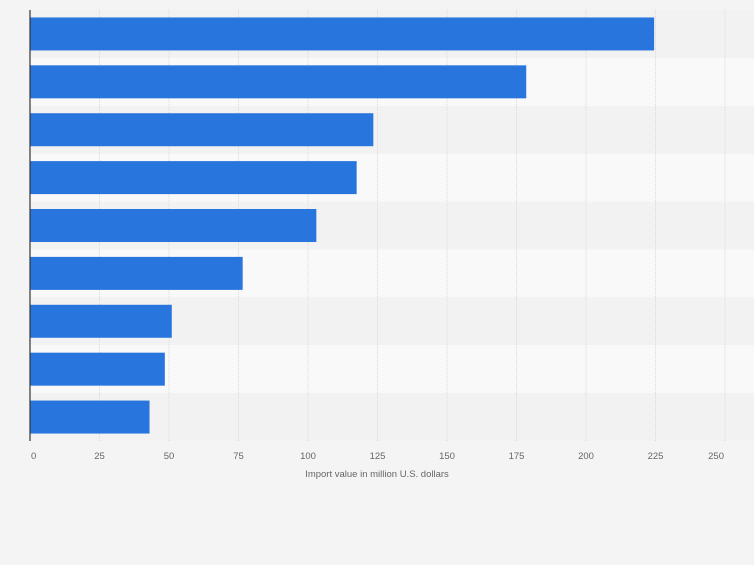  Describe the element at coordinates (447, 456) in the screenshot. I see `x-tick-label: 150` at that location.